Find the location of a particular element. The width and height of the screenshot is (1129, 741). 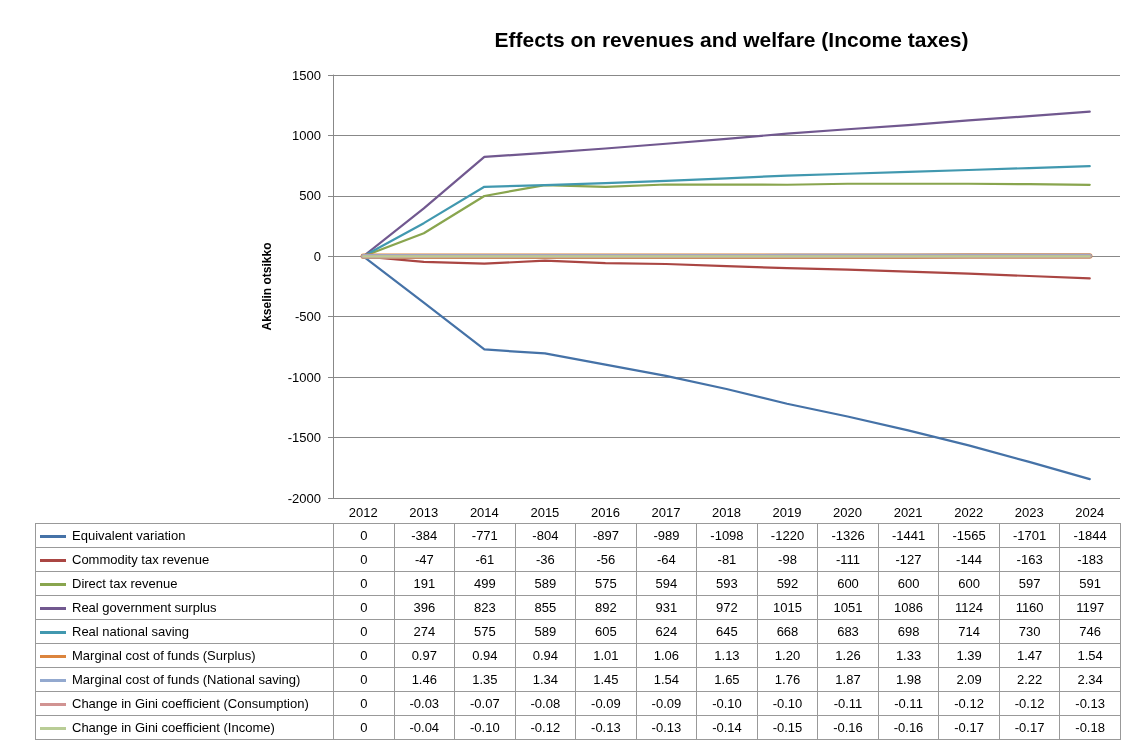

x-tick-label: 2023 is located at coordinates (1029, 512).